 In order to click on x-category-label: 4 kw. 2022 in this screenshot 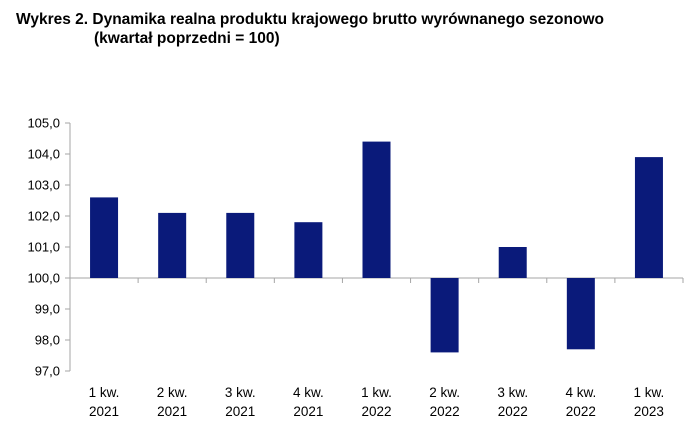, I will do `click(580, 402)`.